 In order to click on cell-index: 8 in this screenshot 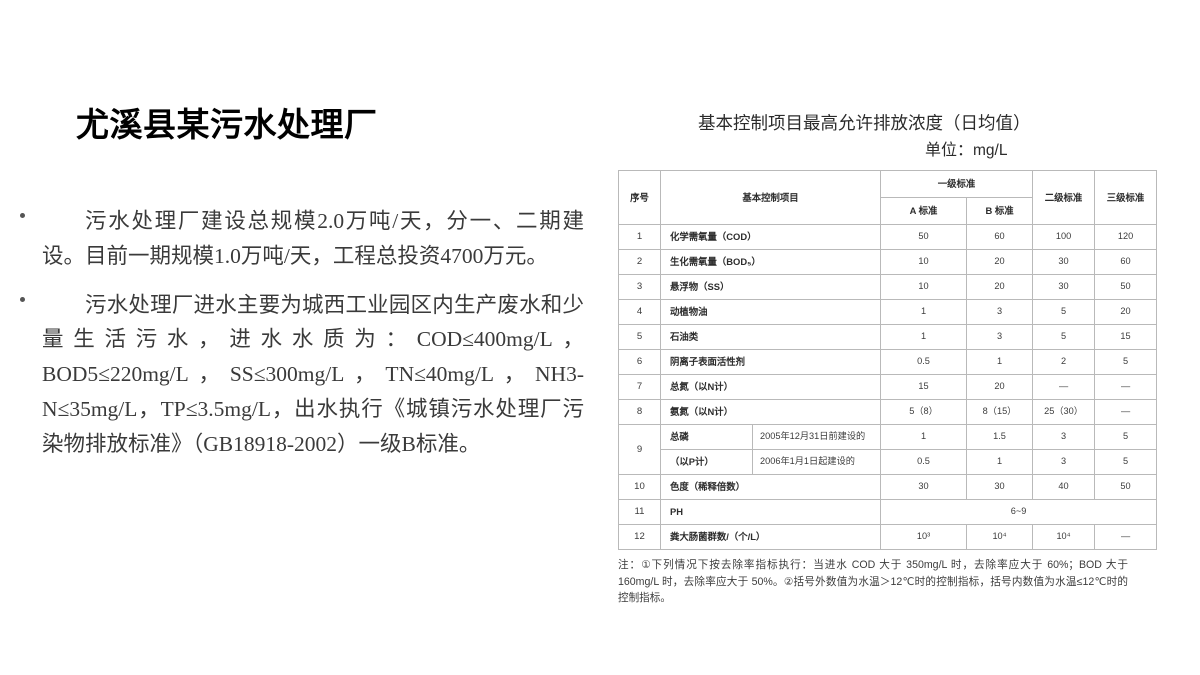, I will do `click(639, 412)`.